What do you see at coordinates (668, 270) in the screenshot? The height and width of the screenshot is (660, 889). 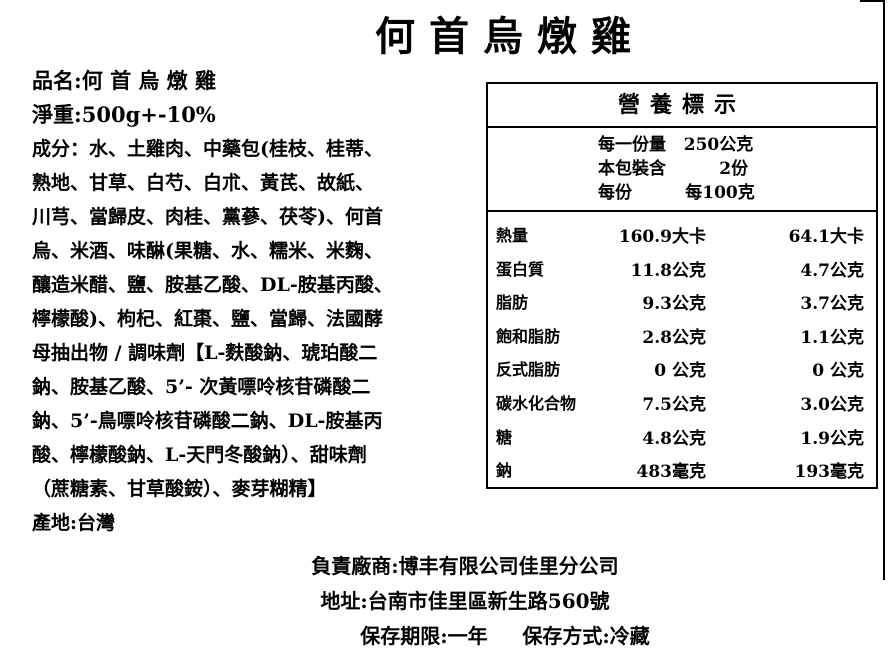 I see `per-serving-value: 11.8公克` at bounding box center [668, 270].